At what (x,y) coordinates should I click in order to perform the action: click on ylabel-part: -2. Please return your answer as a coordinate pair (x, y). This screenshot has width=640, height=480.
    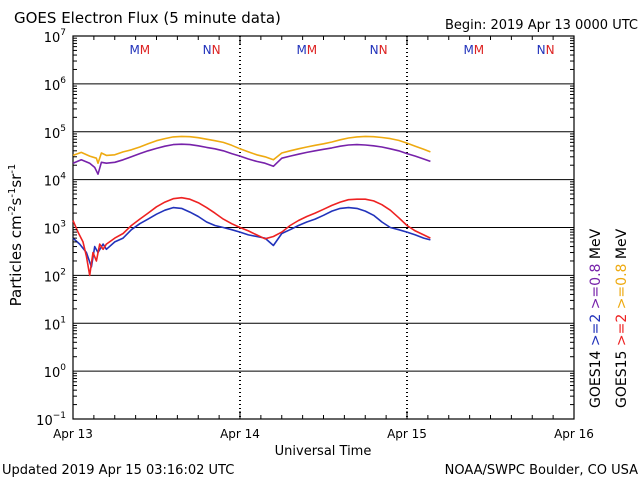
    Looking at the image, I should click on (12, 210).